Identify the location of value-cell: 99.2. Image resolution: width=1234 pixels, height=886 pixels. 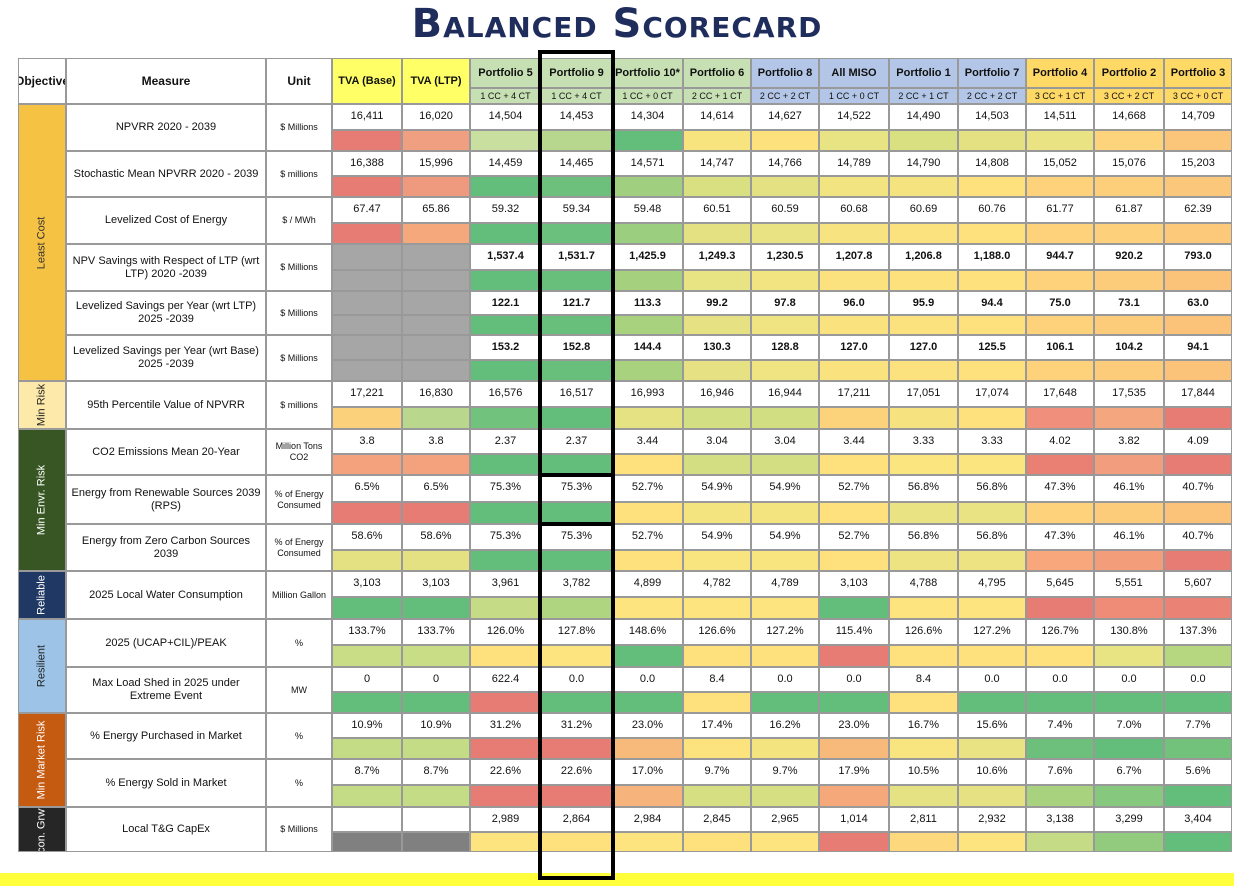
(717, 303).